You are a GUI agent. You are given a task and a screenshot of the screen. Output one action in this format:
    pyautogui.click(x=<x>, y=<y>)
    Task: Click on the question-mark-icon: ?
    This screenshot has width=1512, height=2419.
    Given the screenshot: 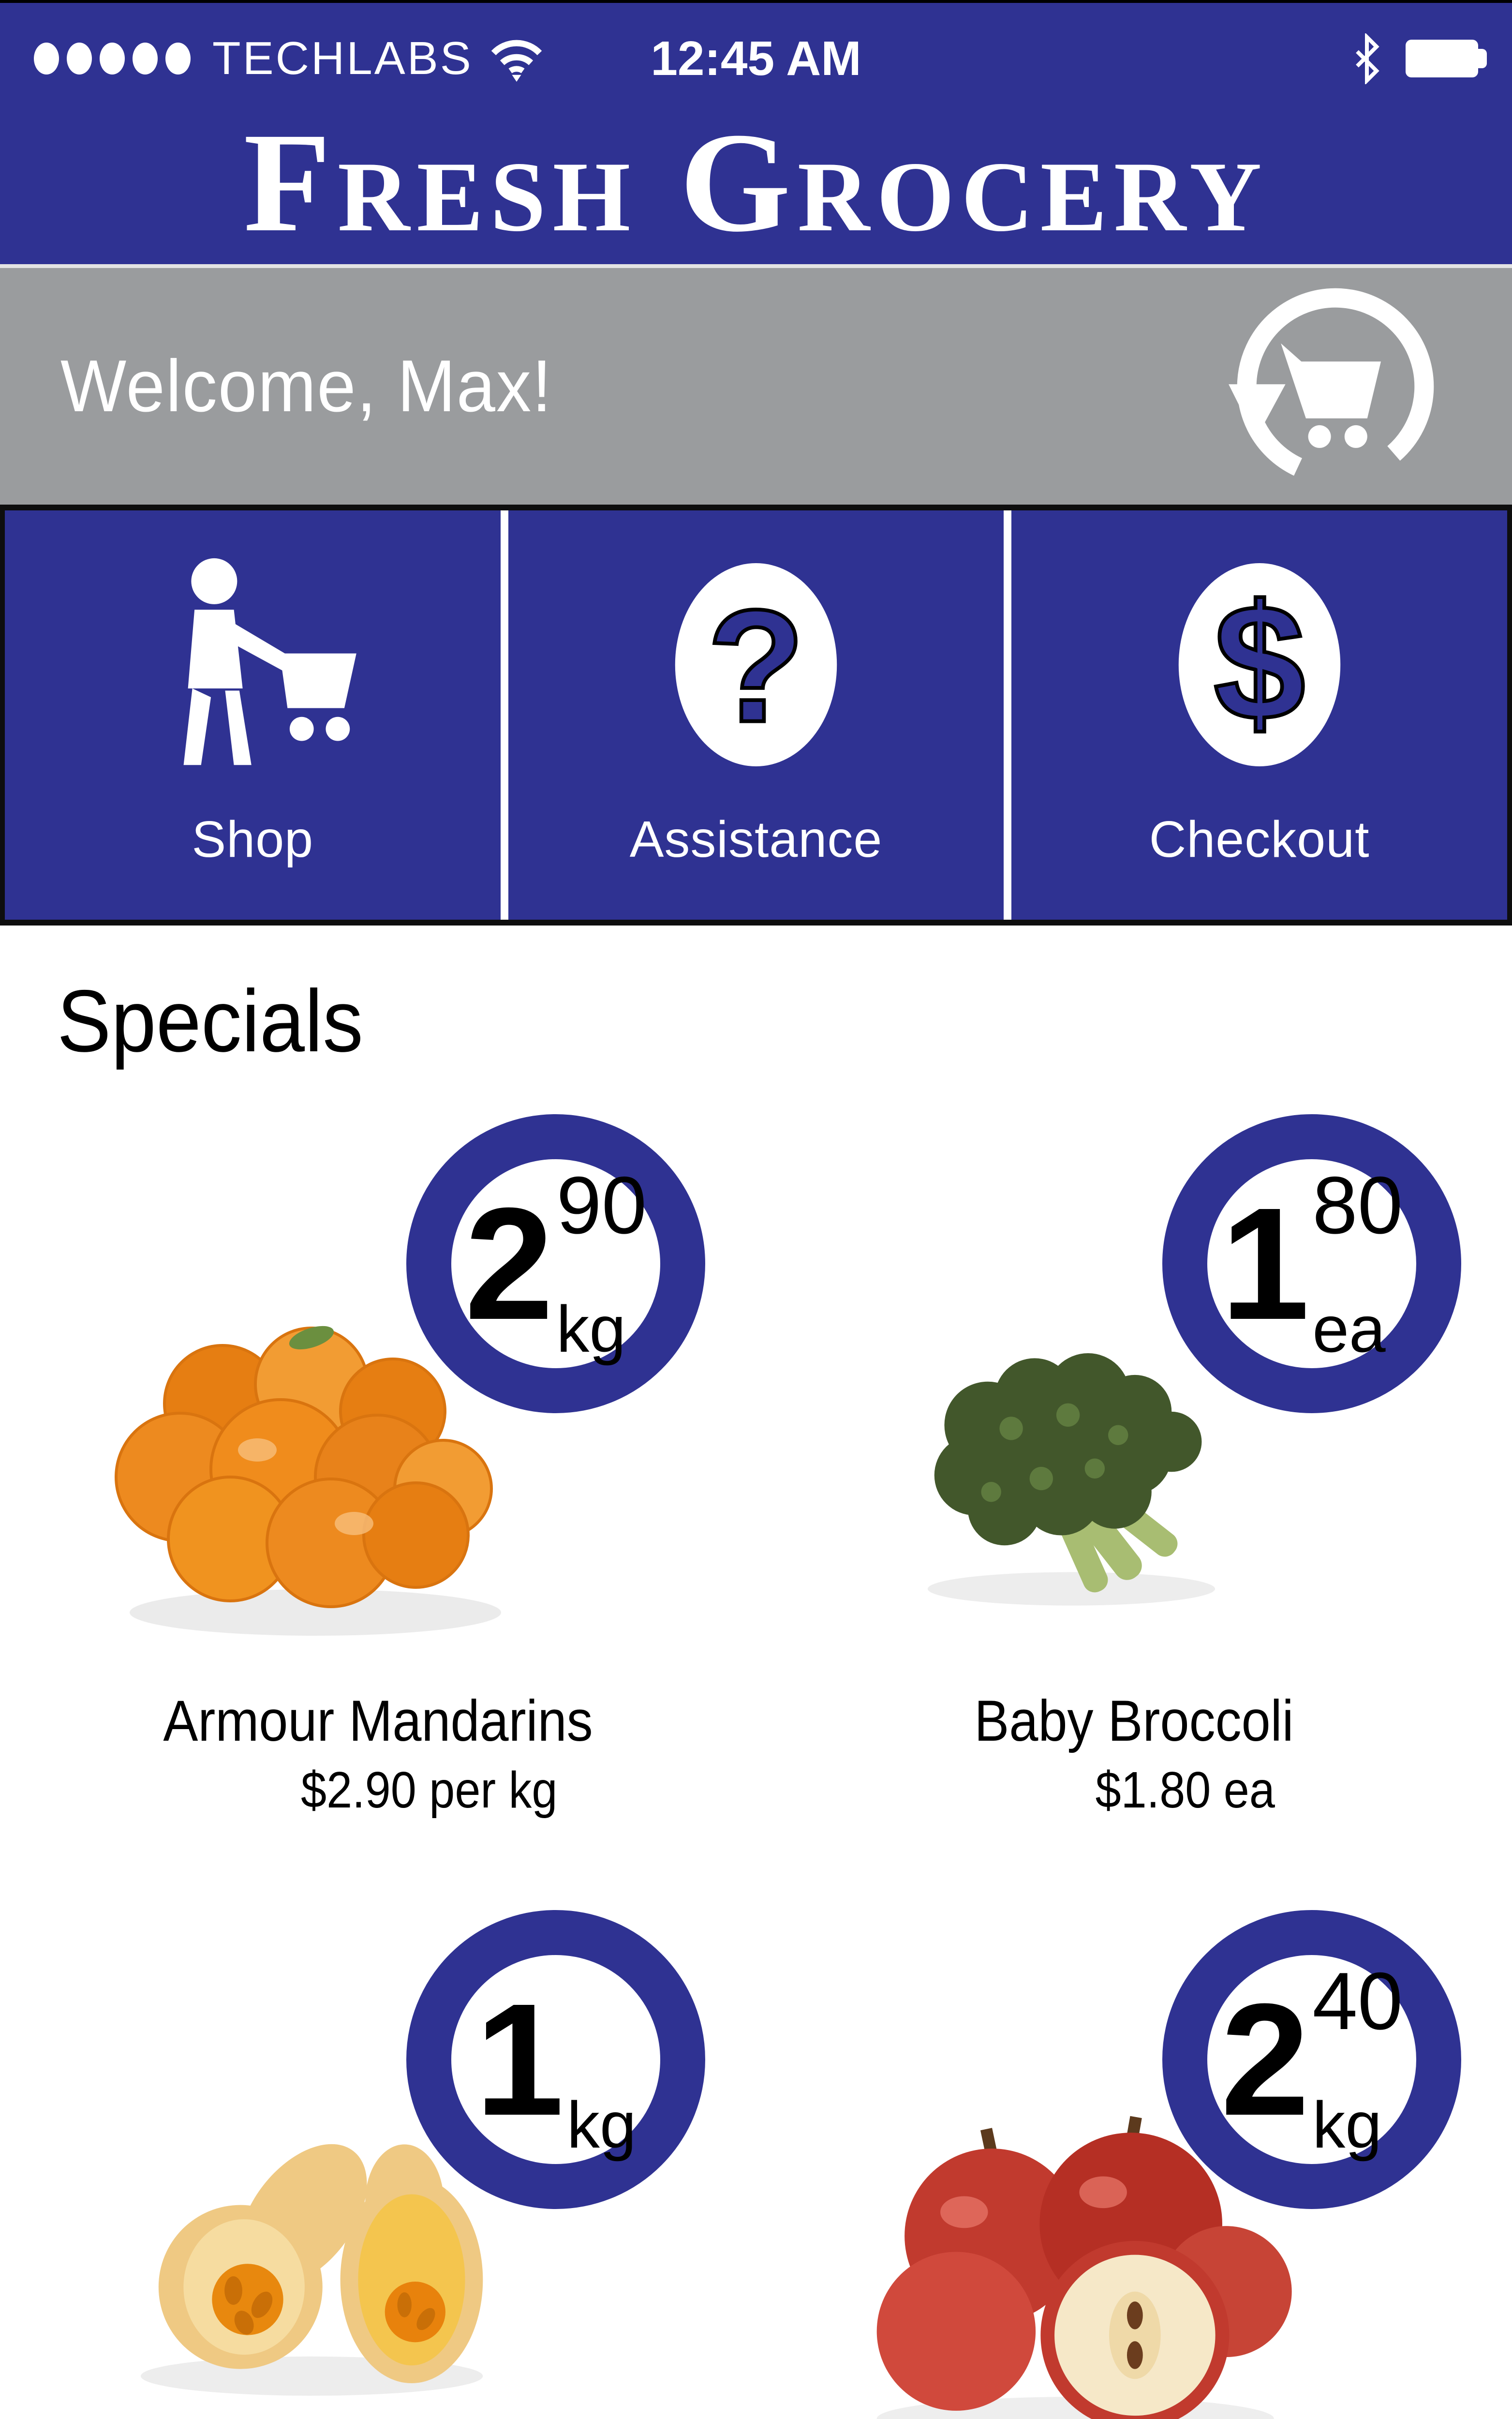 What is the action you would take?
    pyautogui.click(x=756, y=665)
    